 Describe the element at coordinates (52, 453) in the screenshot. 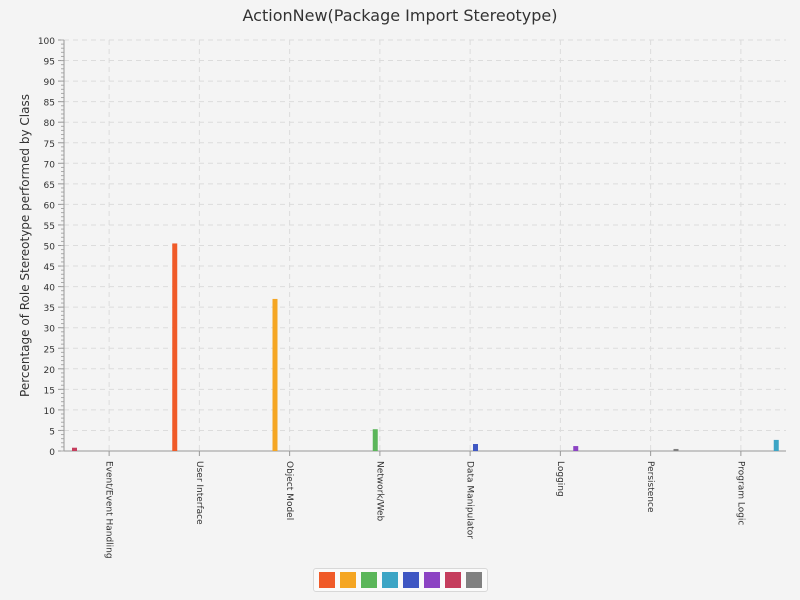

I see `y-tick-label: 0` at that location.